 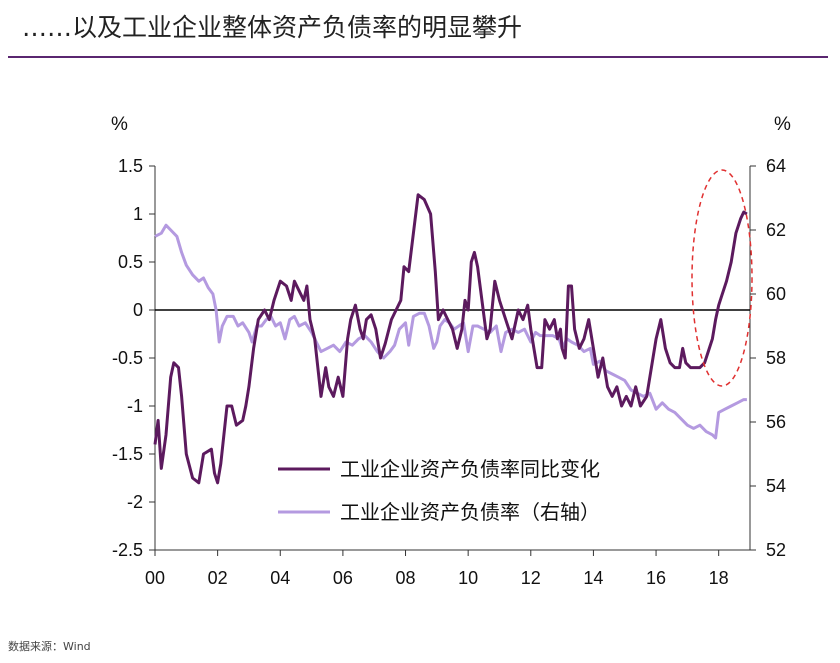 I want to click on title-rule, so click(x=418, y=57).